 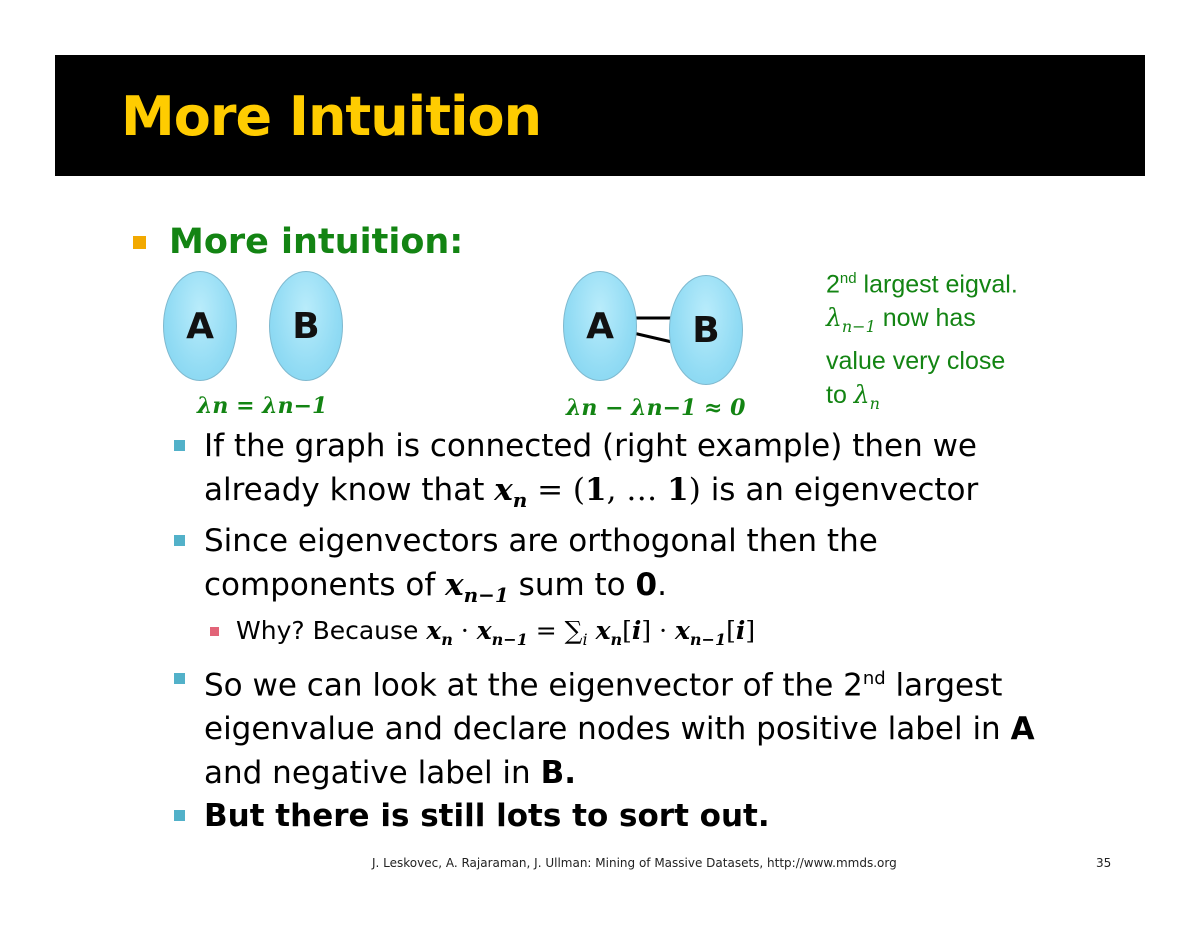 What do you see at coordinates (316, 242) in the screenshot?
I see `heading-text: More intuition:` at bounding box center [316, 242].